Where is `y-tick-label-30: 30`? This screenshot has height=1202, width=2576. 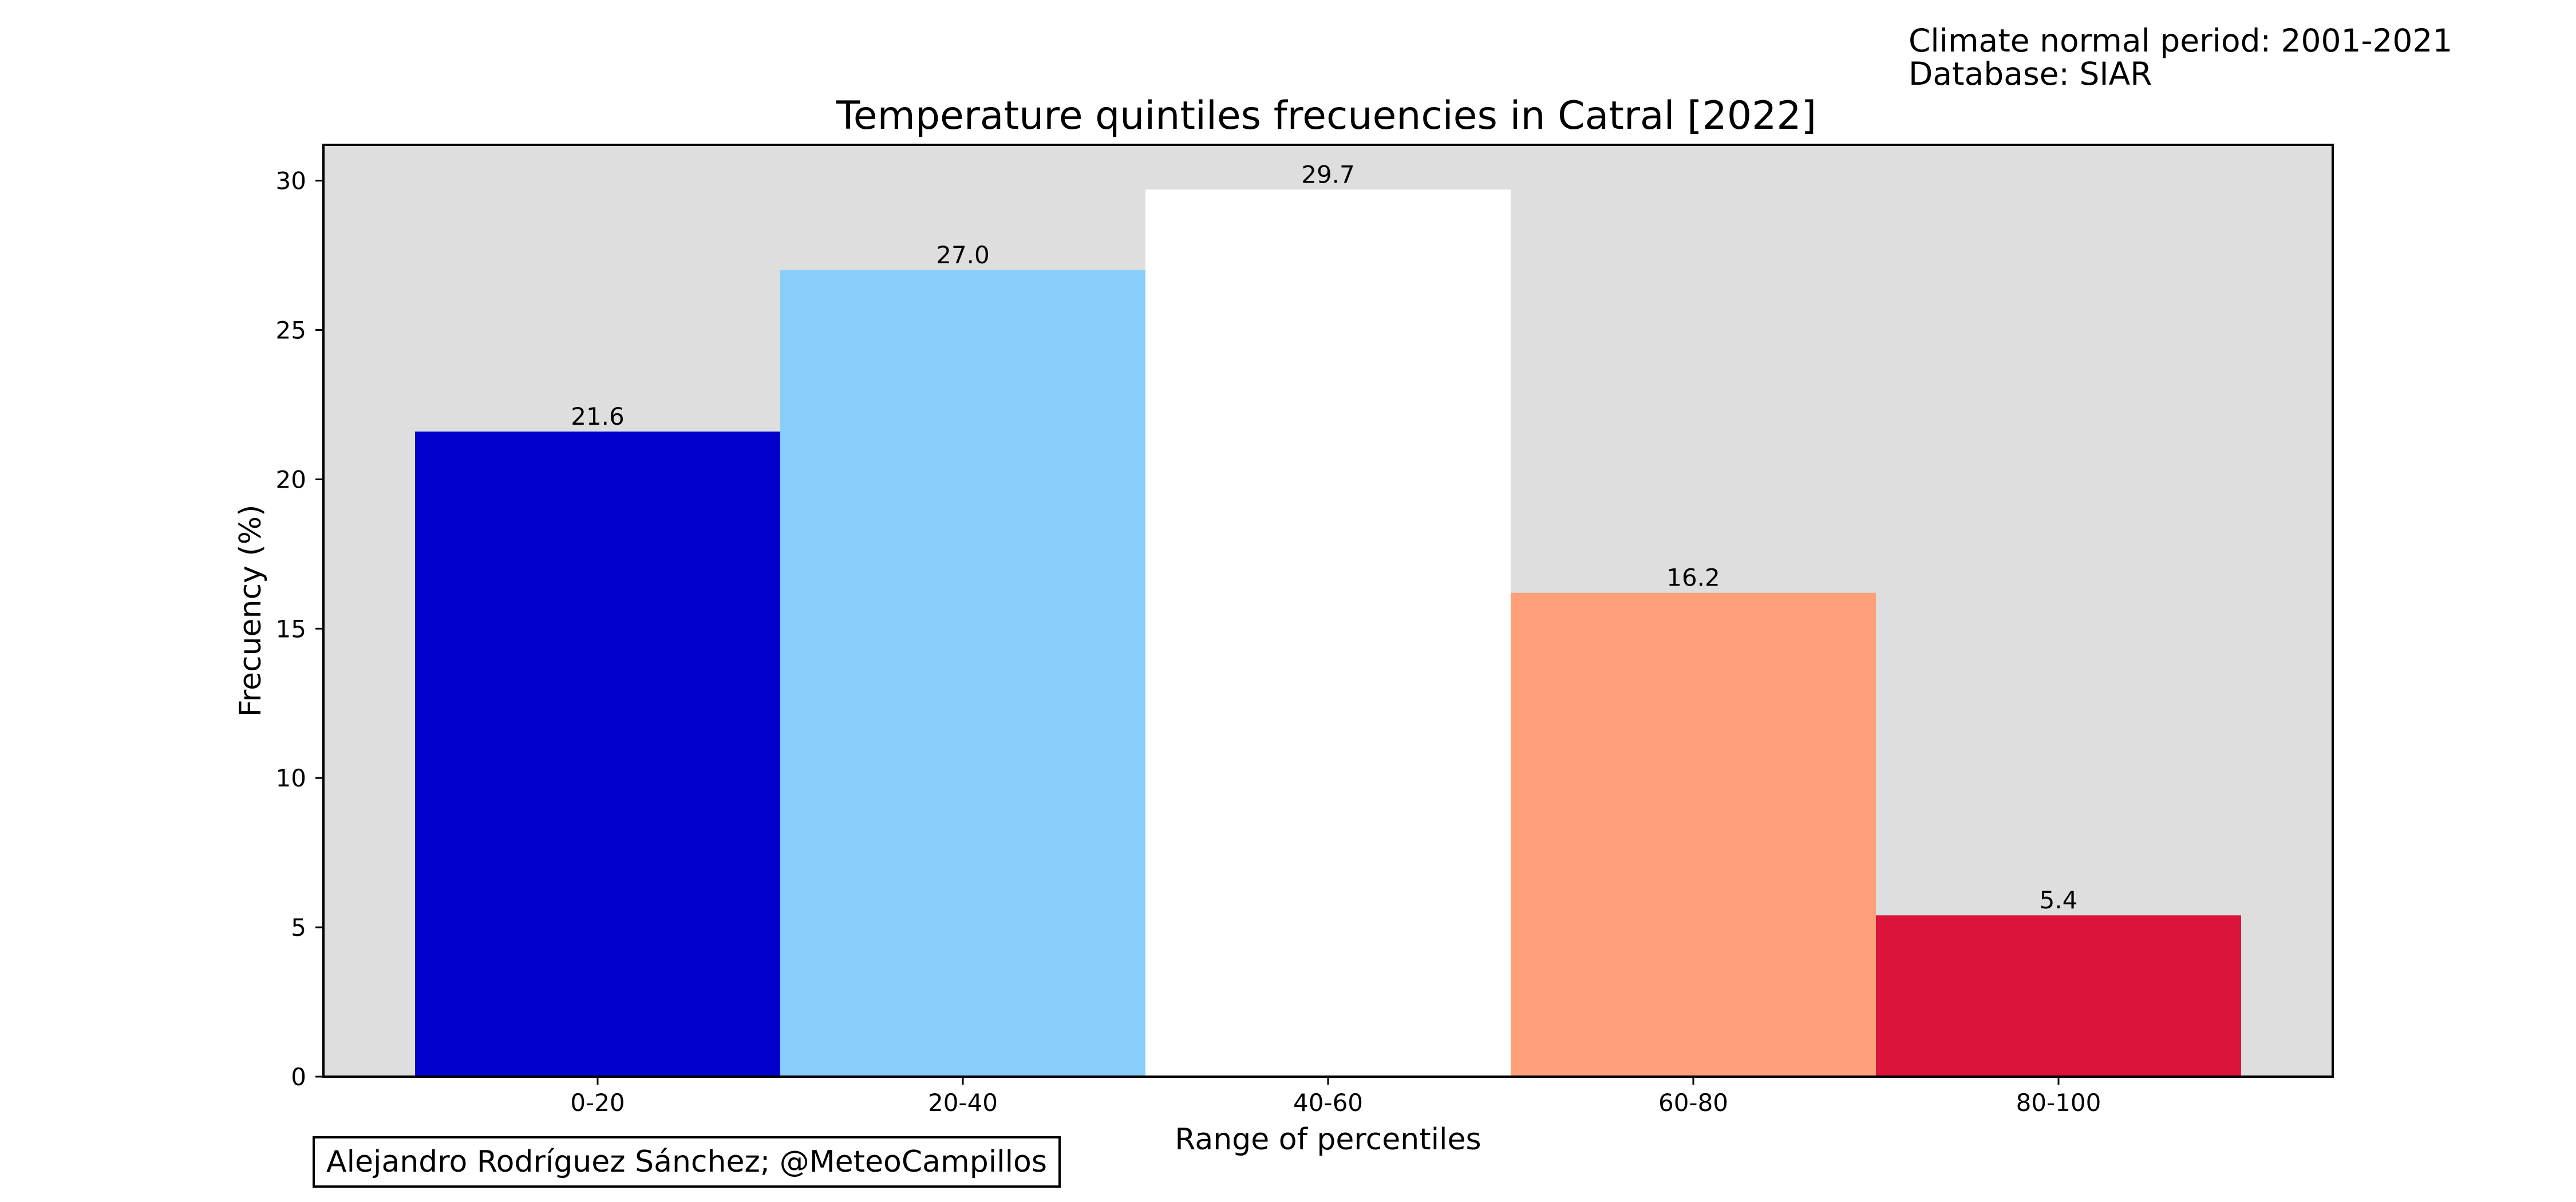
y-tick-label-30: 30 is located at coordinates (291, 181).